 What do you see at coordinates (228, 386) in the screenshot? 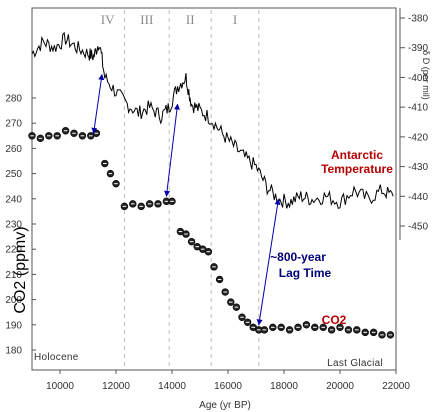
I see `x-tick-label: 16000` at bounding box center [228, 386].